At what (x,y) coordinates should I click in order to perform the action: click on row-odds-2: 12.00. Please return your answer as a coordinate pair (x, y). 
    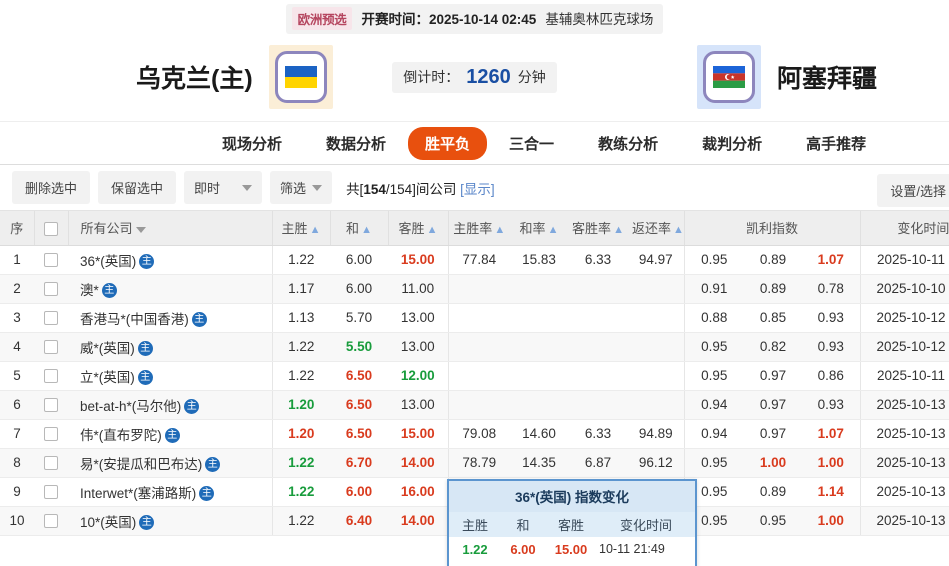
    Looking at the image, I should click on (418, 376).